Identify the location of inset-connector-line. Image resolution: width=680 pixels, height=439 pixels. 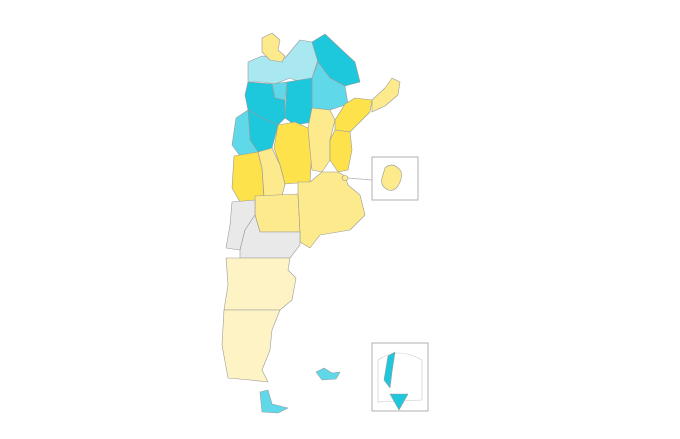
(360, 179).